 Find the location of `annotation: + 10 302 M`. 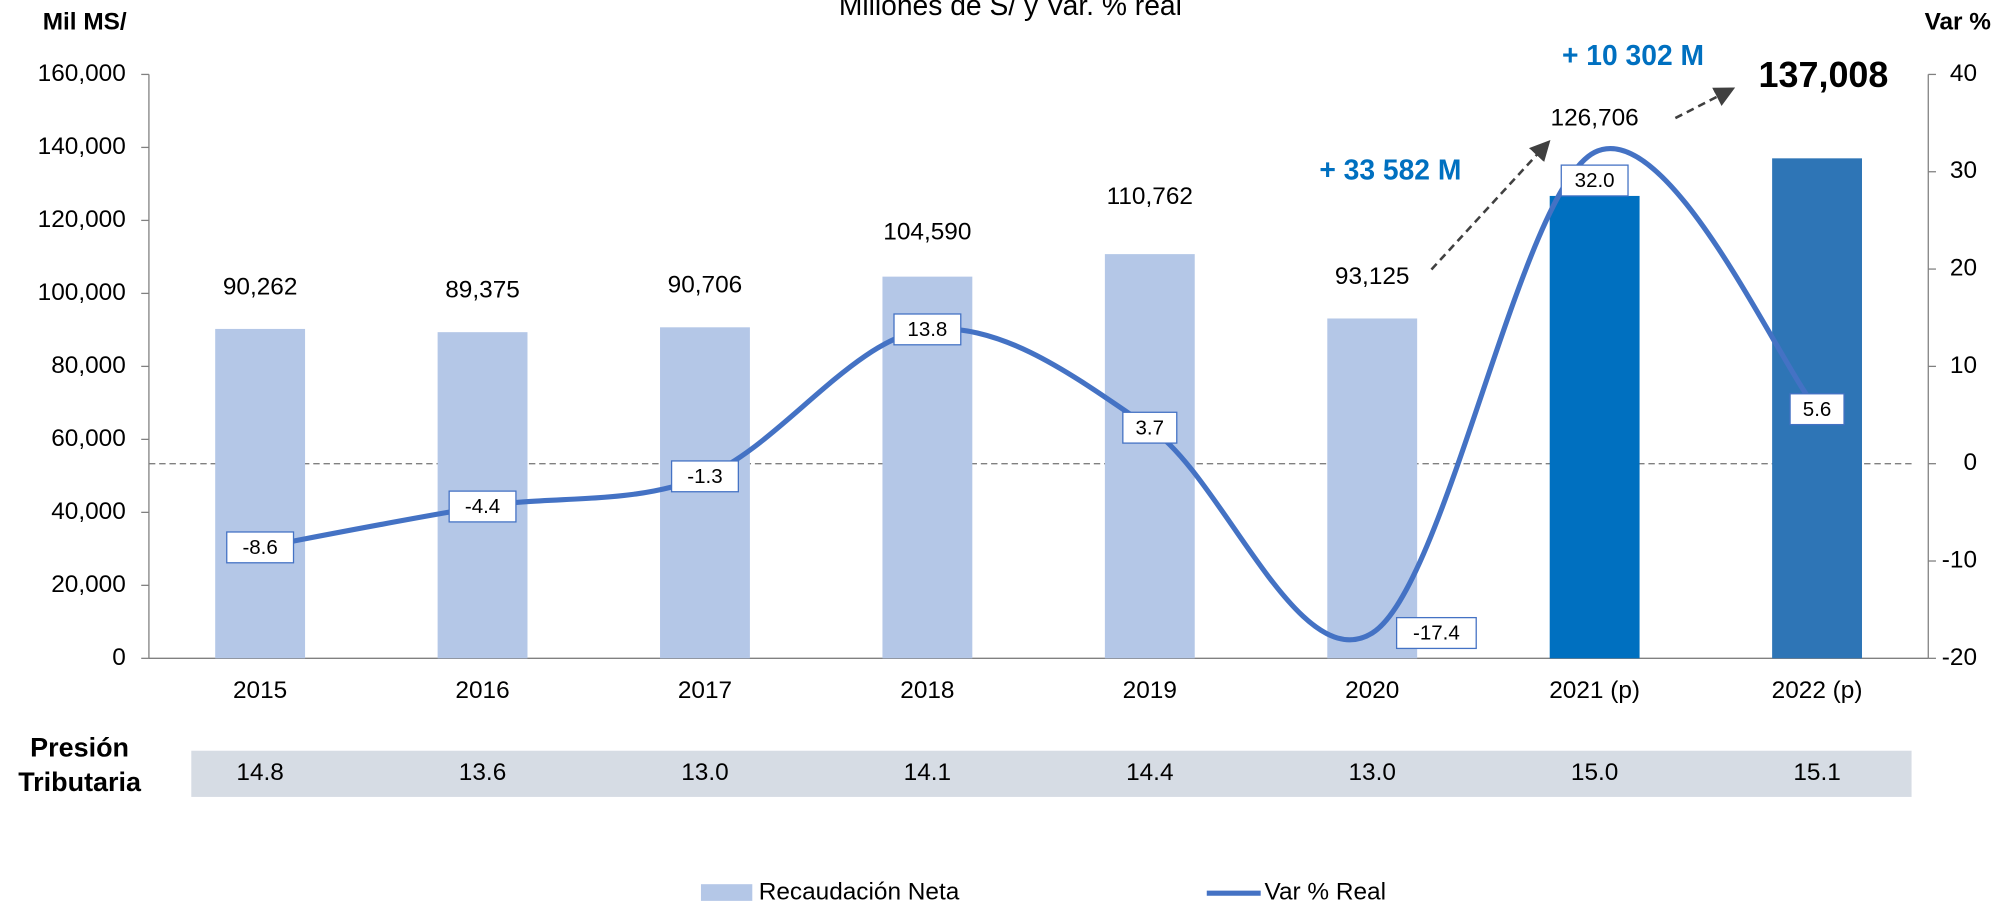

annotation: + 10 302 M is located at coordinates (1633, 55).